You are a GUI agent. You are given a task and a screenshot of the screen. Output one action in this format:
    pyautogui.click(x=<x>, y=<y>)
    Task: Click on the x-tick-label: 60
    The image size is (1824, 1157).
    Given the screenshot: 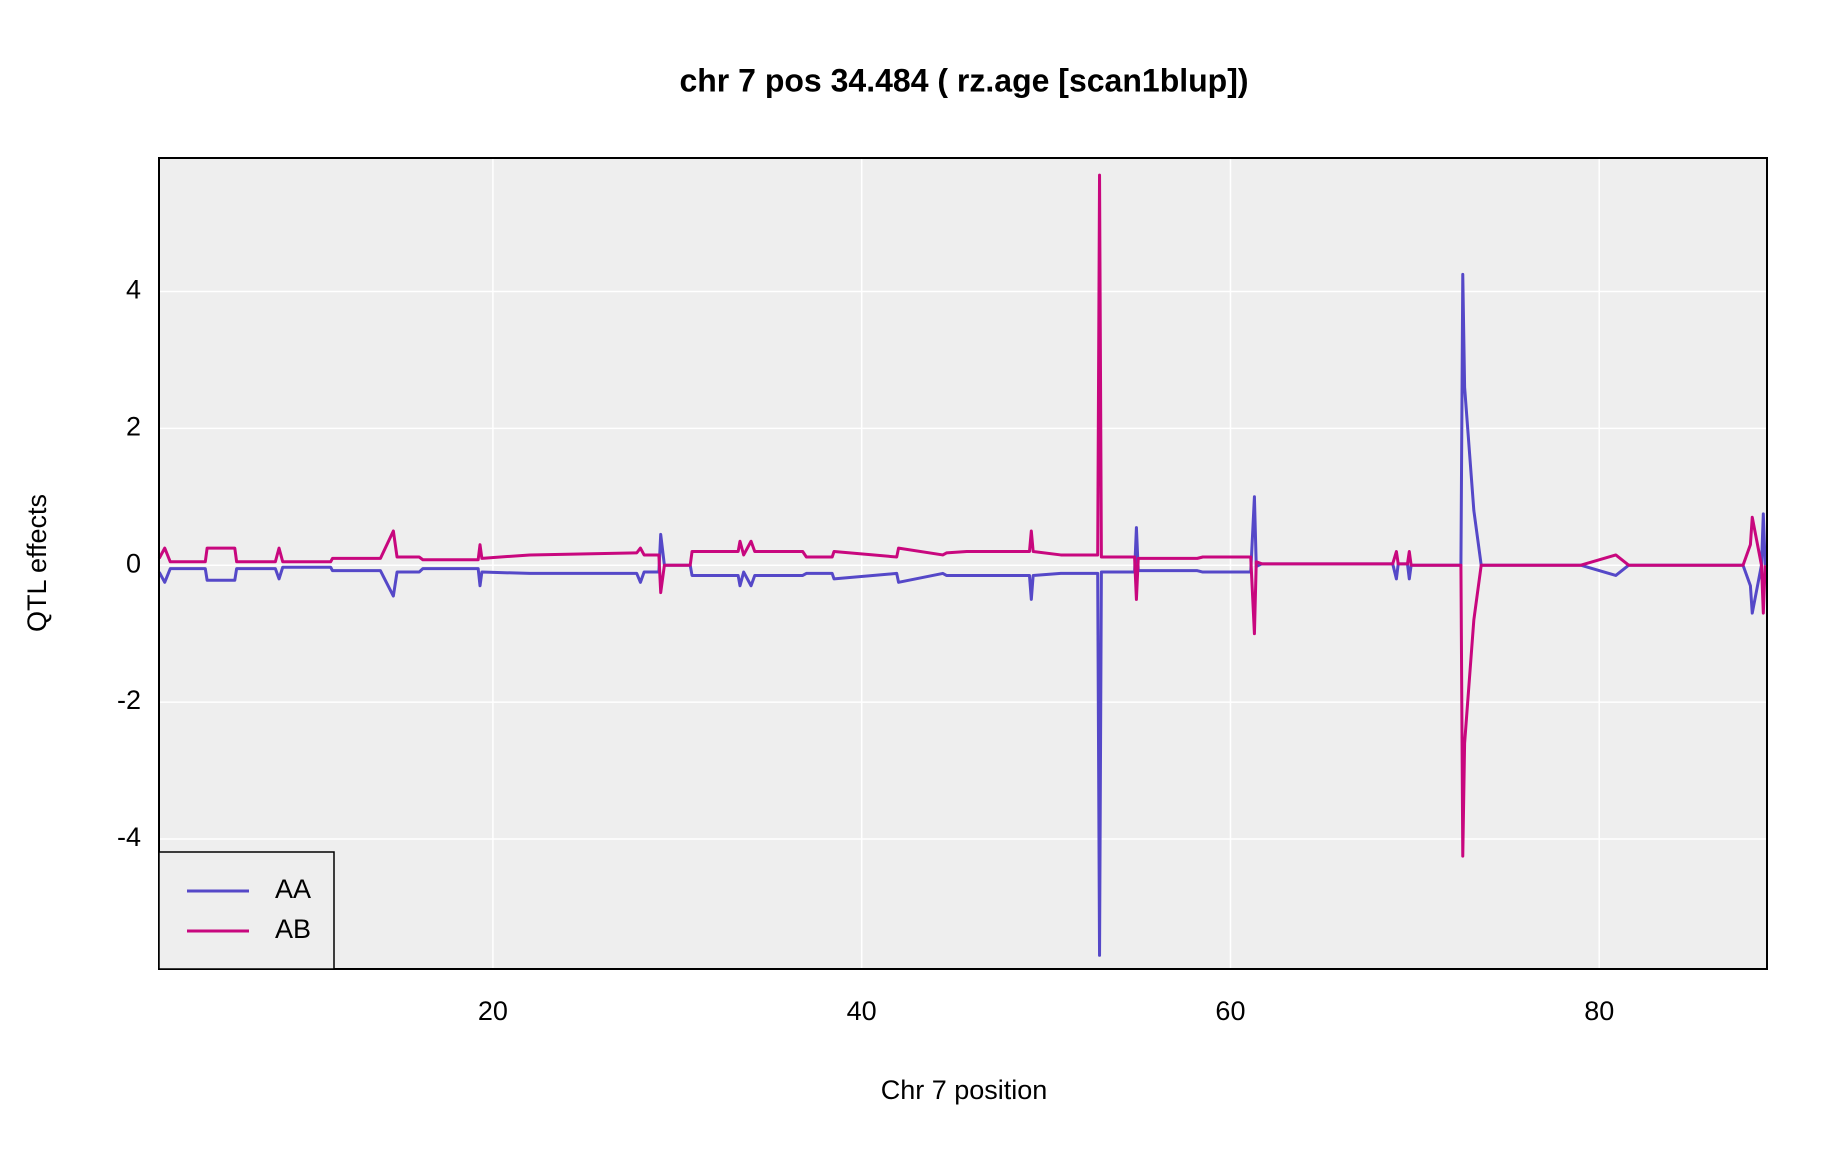 What is the action you would take?
    pyautogui.click(x=1230, y=1011)
    